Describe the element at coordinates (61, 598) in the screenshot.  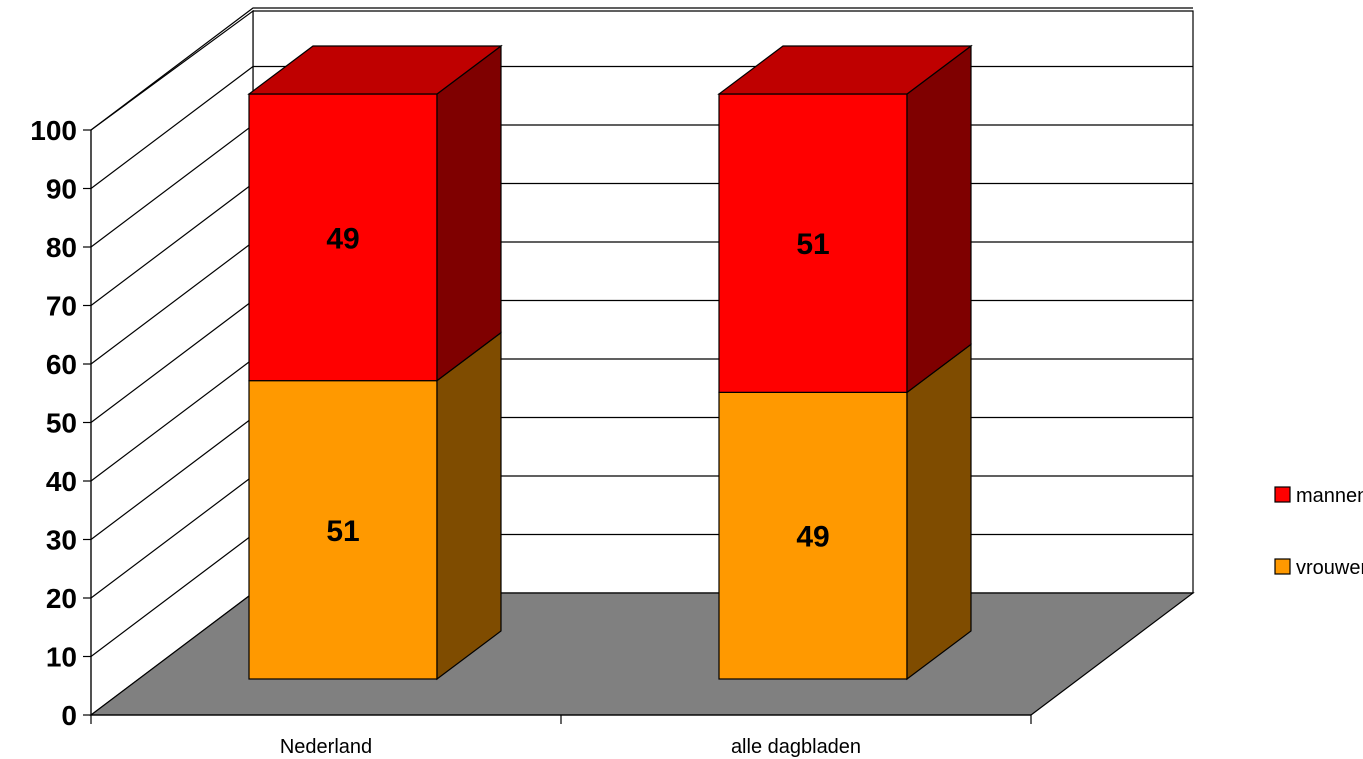
I see `y-tick-label: 20` at that location.